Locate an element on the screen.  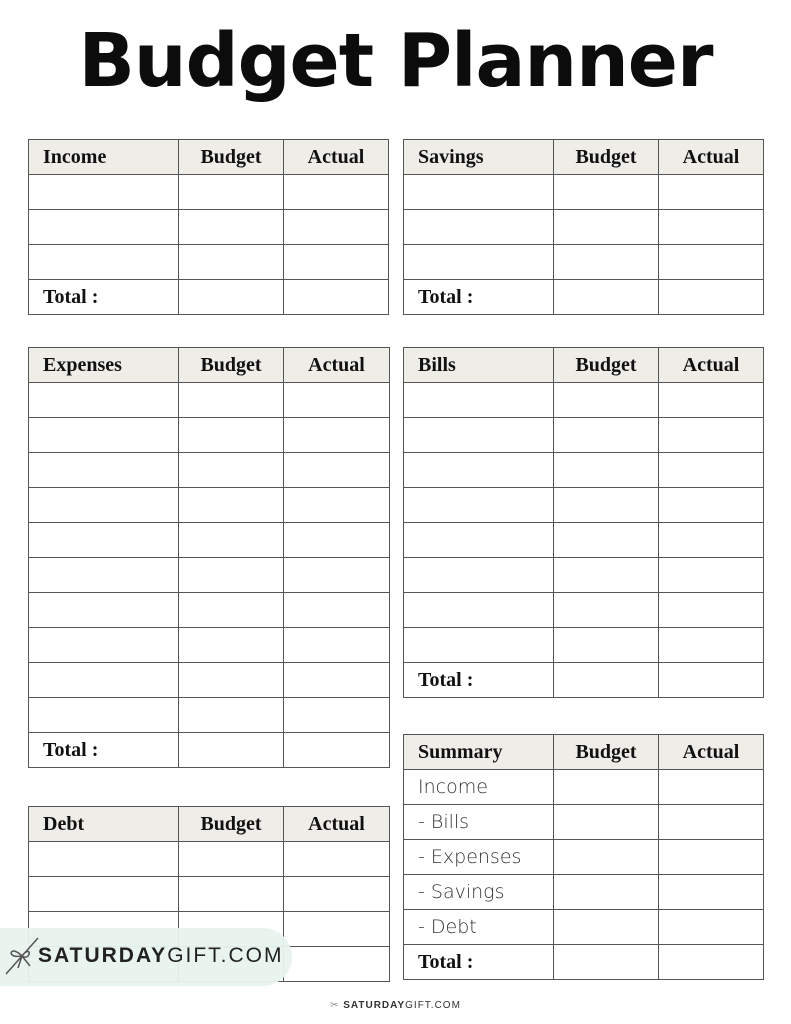
row-label: Income is located at coordinates (478, 787).